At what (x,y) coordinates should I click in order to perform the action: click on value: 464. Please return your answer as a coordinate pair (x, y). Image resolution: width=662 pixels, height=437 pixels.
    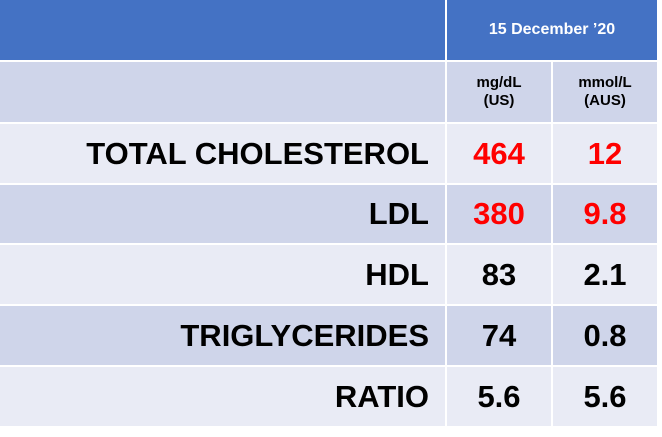
    Looking at the image, I should click on (499, 153).